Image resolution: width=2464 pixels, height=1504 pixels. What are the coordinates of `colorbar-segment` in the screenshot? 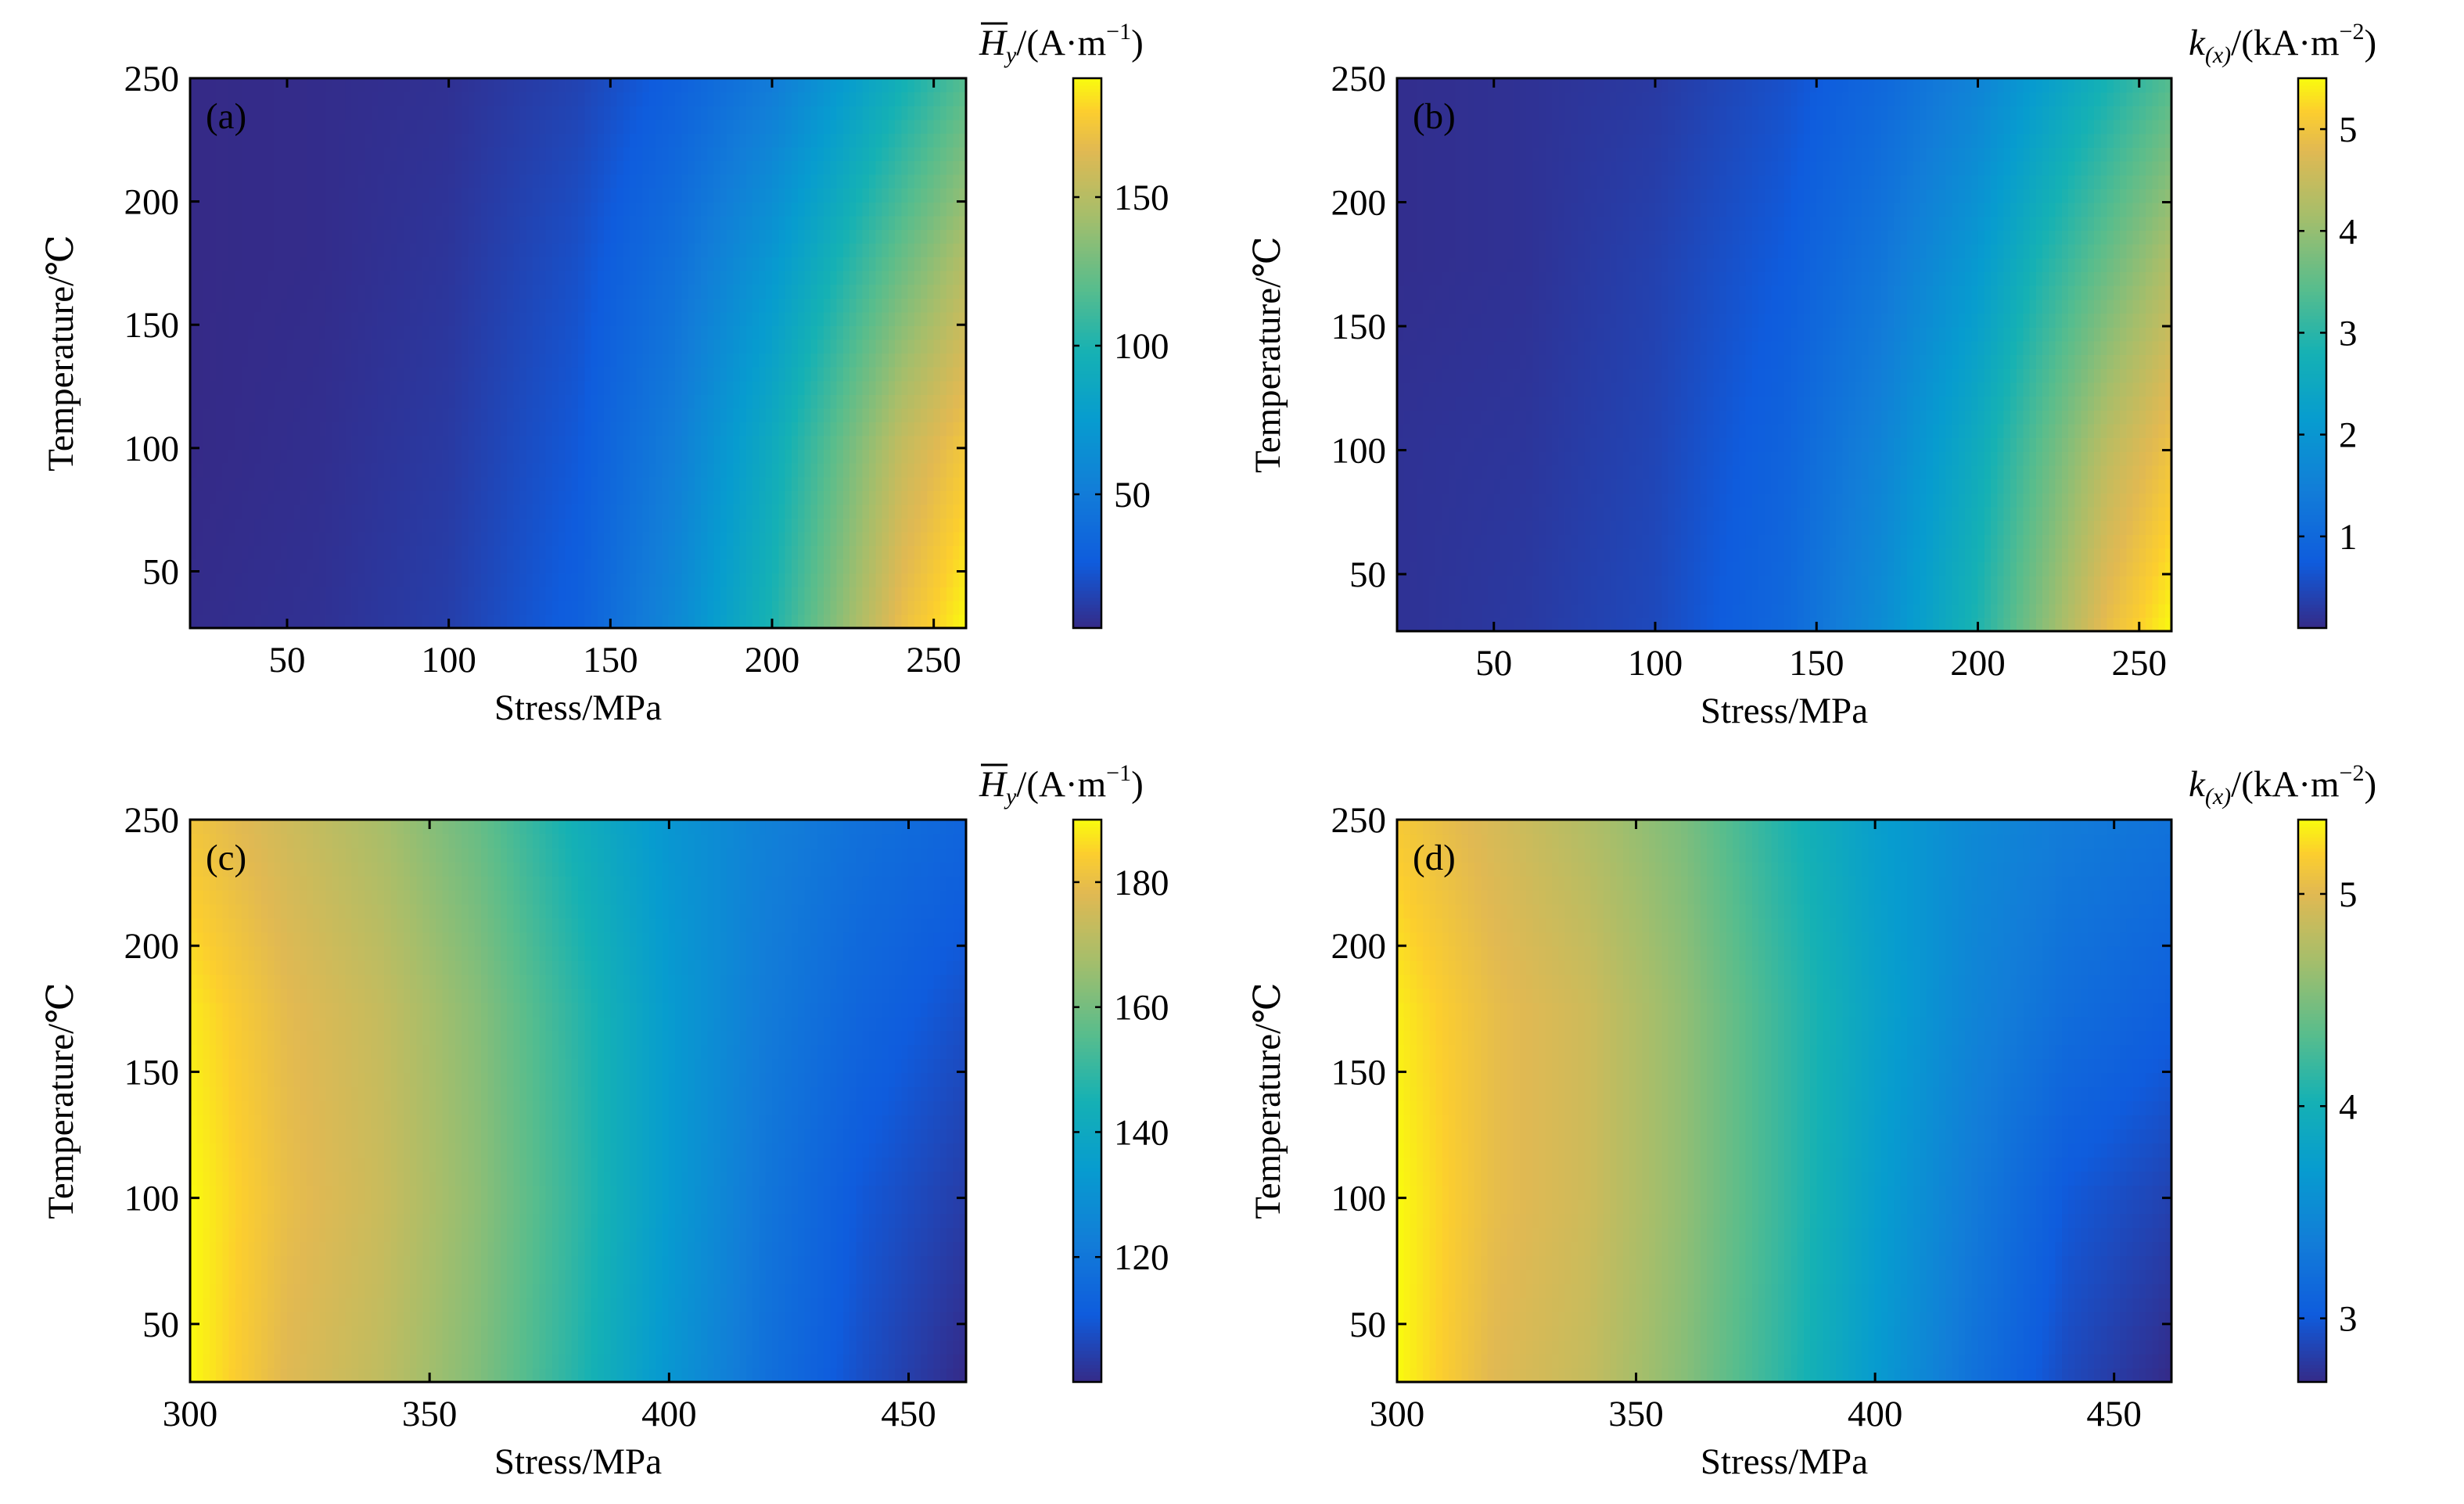 It's located at (1087, 234).